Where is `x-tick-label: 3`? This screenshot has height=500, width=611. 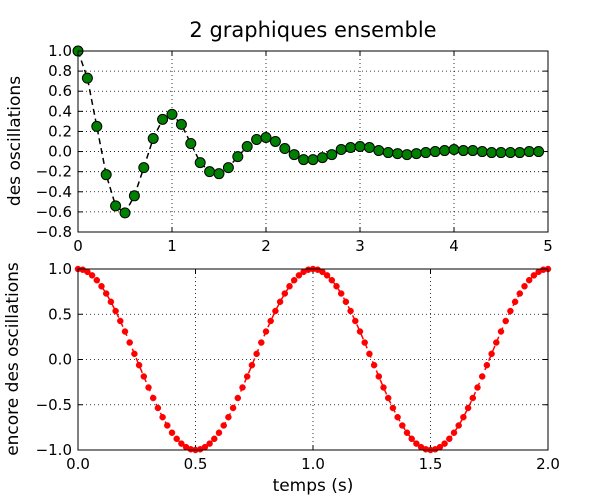 x-tick-label: 3 is located at coordinates (360, 246).